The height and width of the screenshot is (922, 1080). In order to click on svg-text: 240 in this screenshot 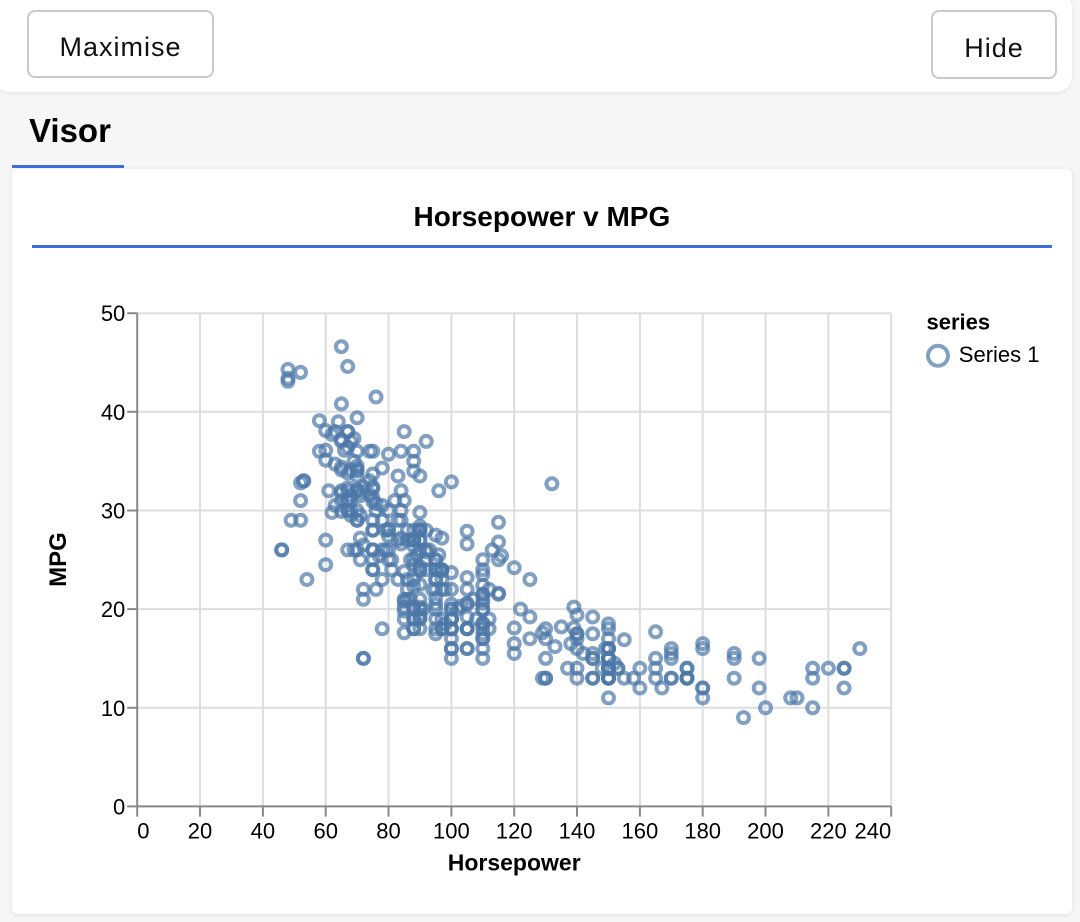, I will do `click(872, 831)`.